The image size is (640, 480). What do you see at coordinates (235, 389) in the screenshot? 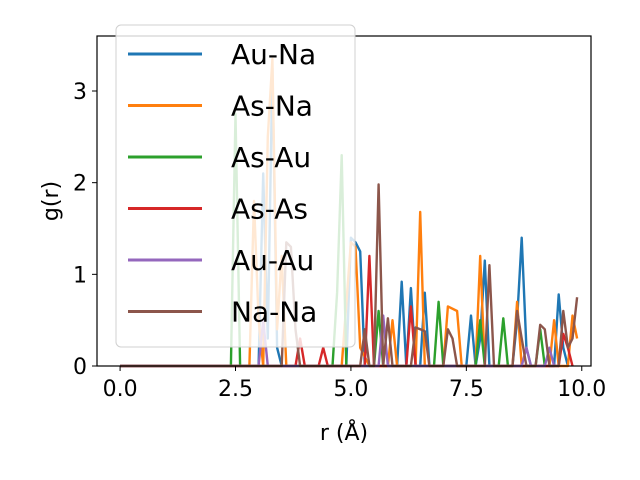
I see `x-tick-label: 2.5` at bounding box center [235, 389].